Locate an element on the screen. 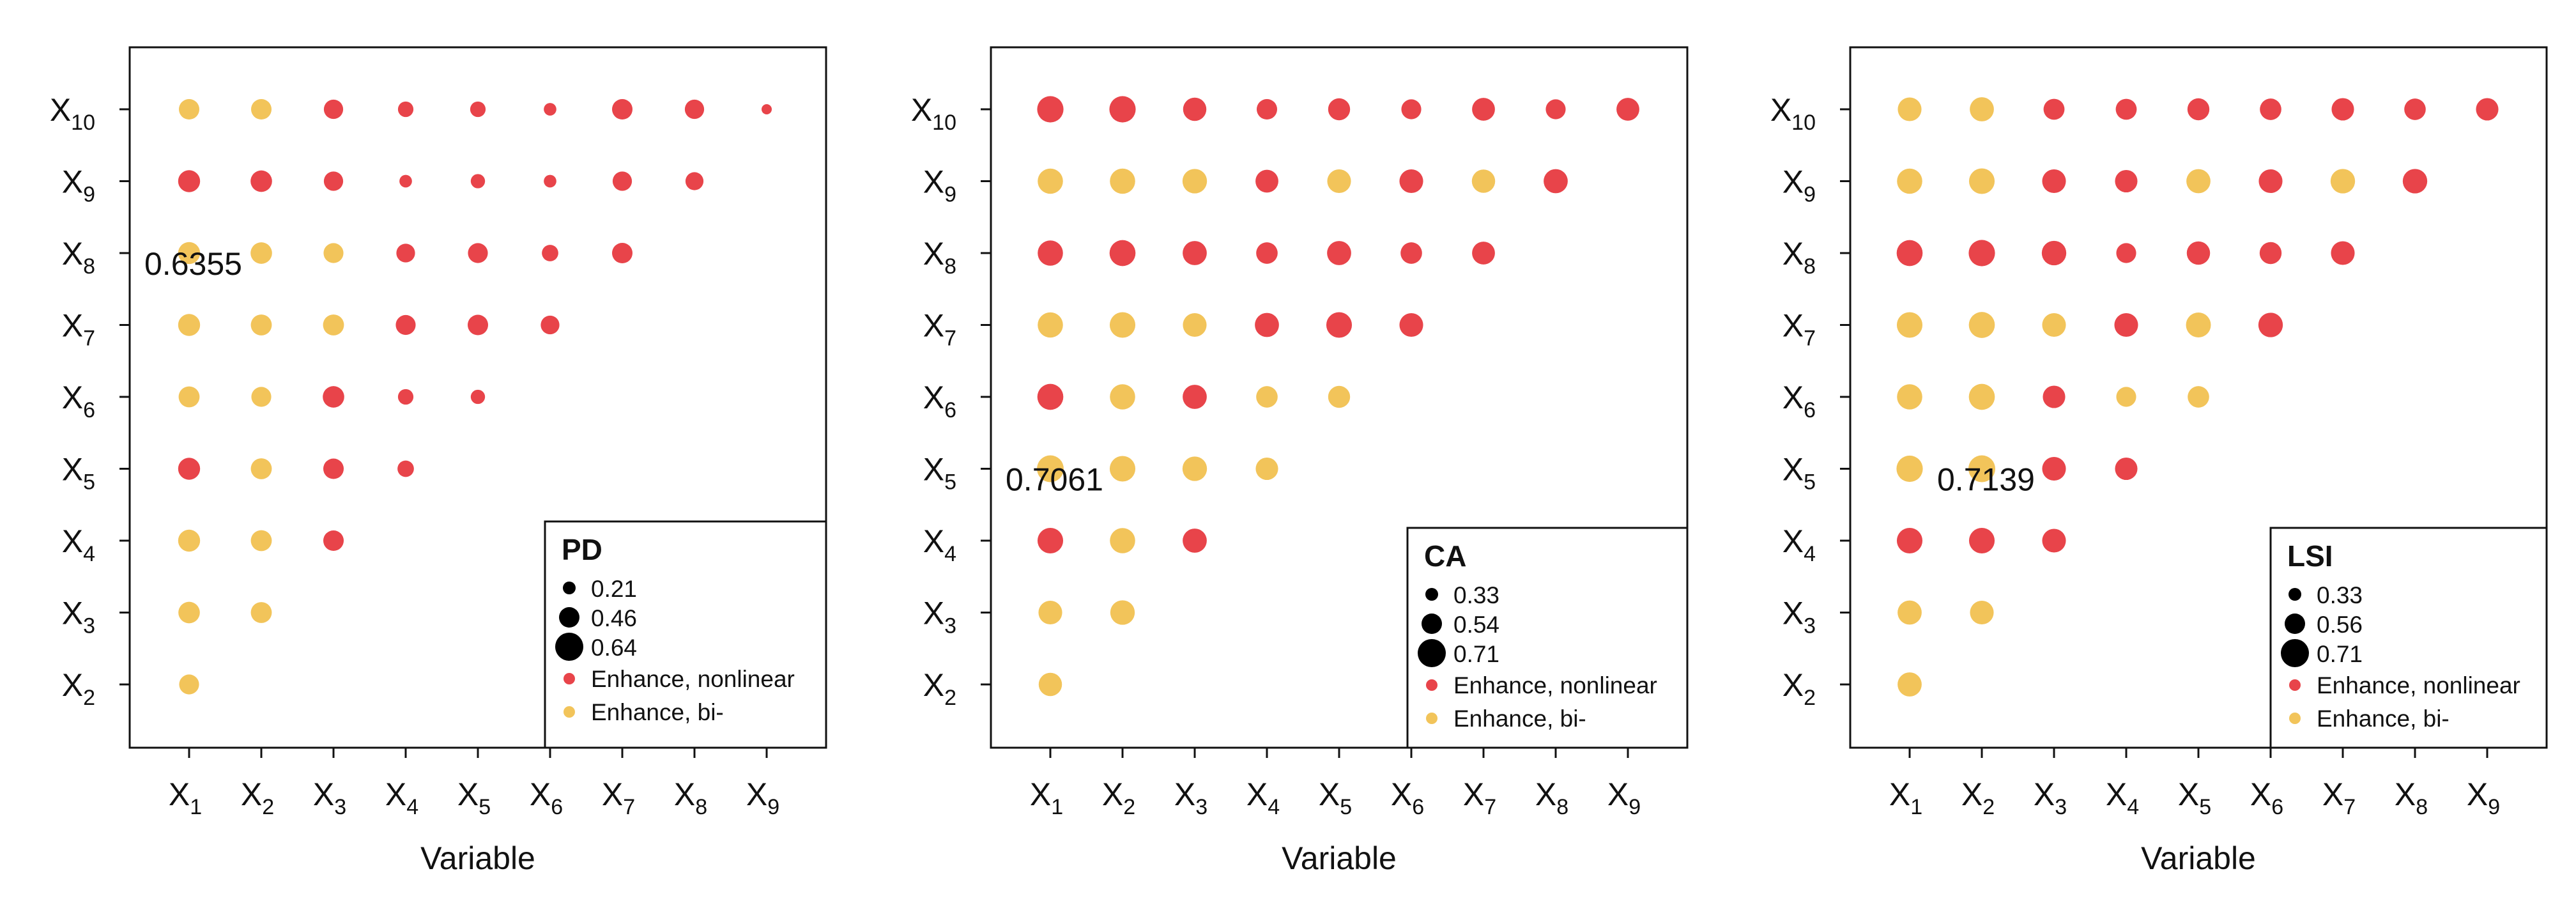 This screenshot has width=2576, height=903. y-tick-label: X6 is located at coordinates (939, 401).